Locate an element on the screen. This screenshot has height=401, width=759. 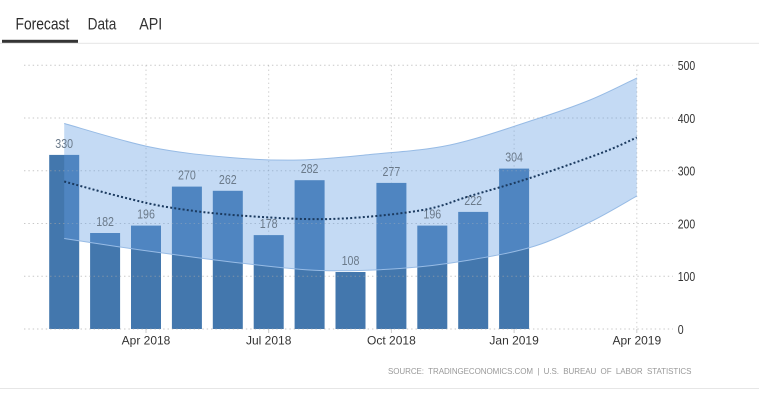
svg-text: Oct 2018 is located at coordinates (391, 340).